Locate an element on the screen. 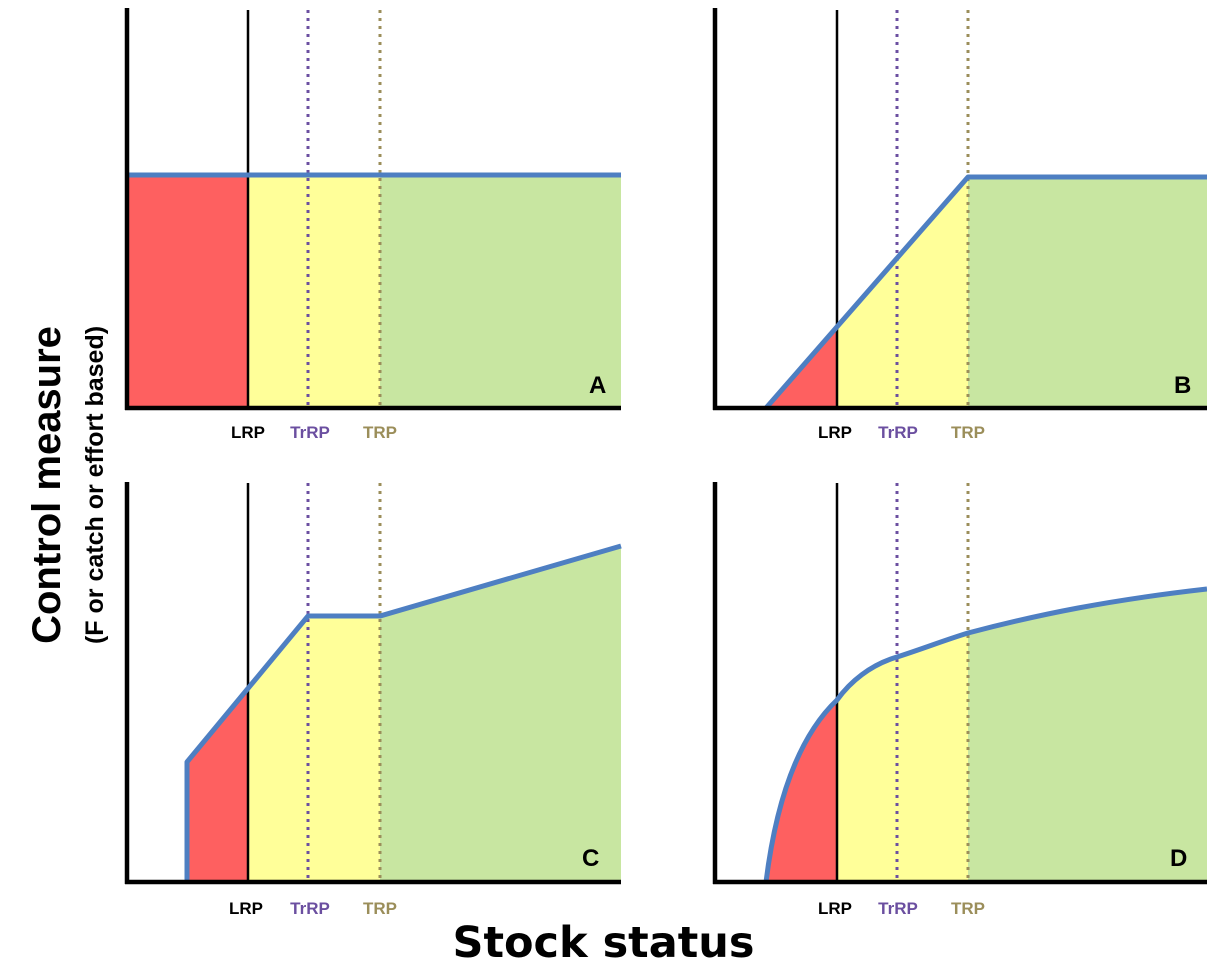 The image size is (1207, 978). x-axis-title: Stock status is located at coordinates (603, 943).